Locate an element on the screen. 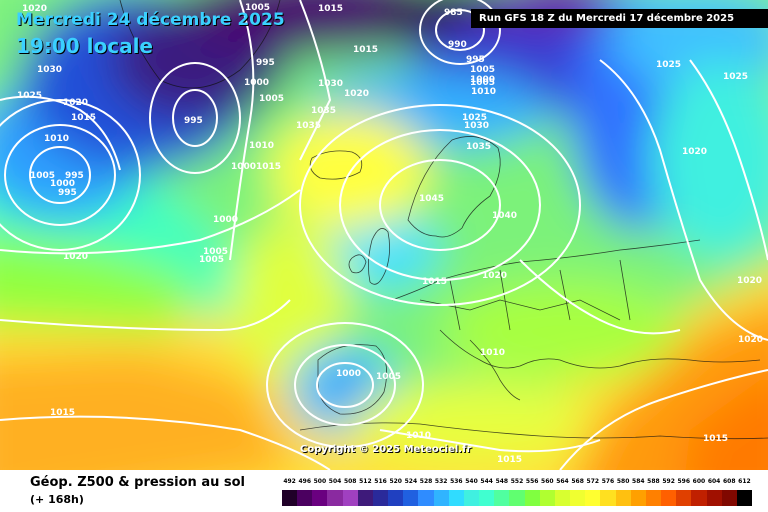 The width and height of the screenshot is (768, 512). scale-label: 496 is located at coordinates (304, 481).